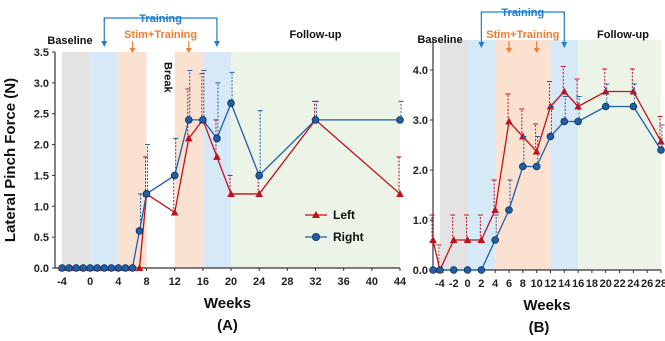  I want to click on phase-label-followup: Follow-up, so click(623, 35).